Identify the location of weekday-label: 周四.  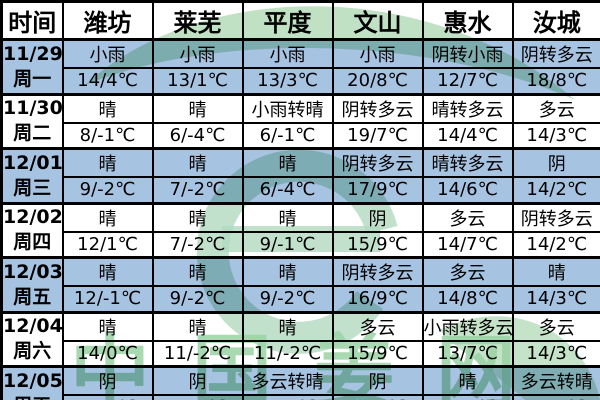
(32, 242).